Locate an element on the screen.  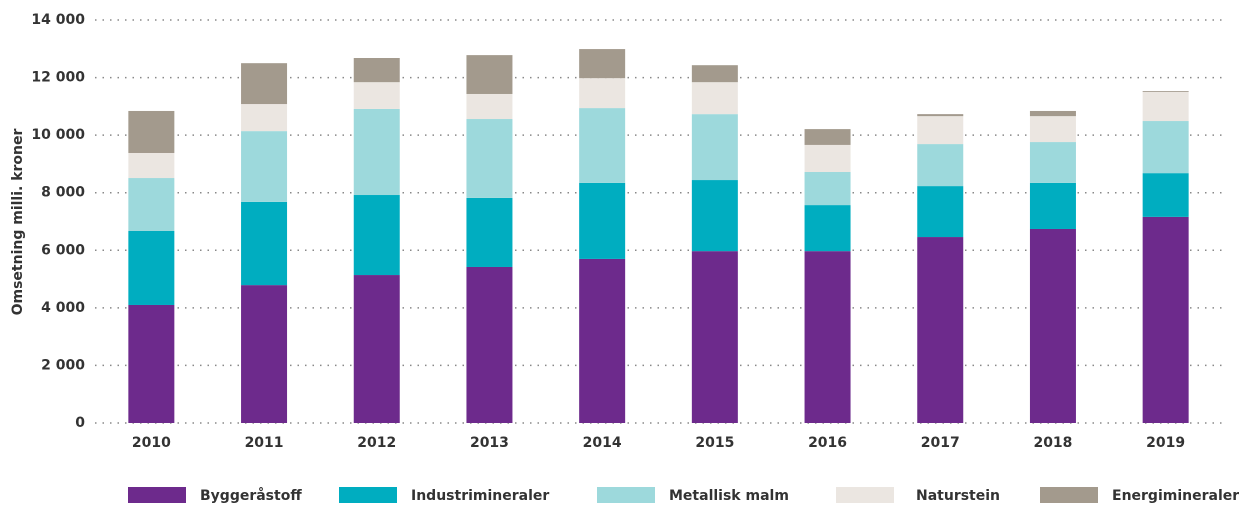
x-tick-label: 2019 is located at coordinates (1165, 443).